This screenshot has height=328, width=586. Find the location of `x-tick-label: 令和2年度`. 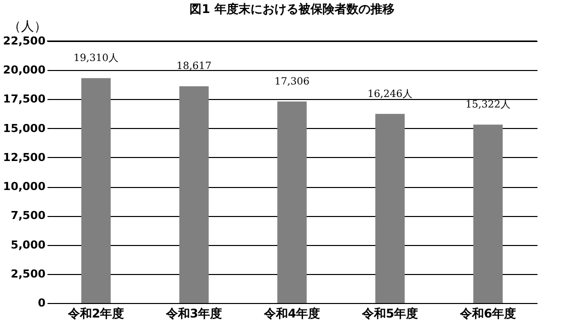

x-tick-label: 令和2年度 is located at coordinates (95, 313).